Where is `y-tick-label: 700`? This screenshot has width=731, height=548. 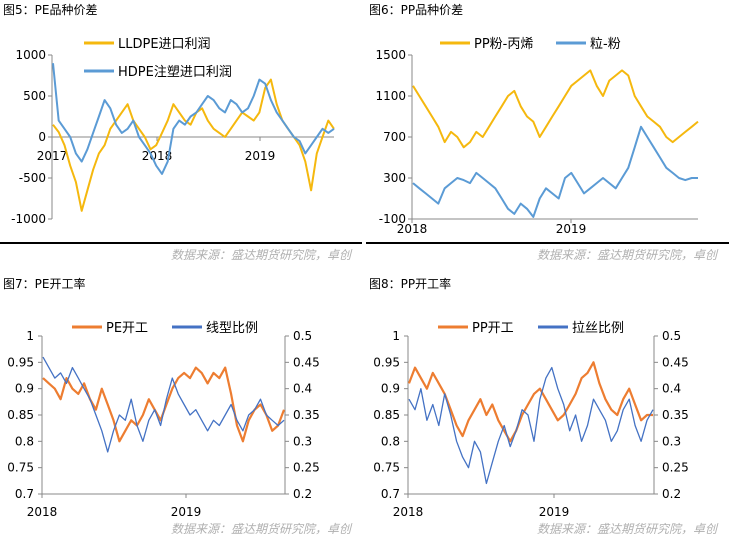
y-tick-label: 700 is located at coordinates (394, 137).